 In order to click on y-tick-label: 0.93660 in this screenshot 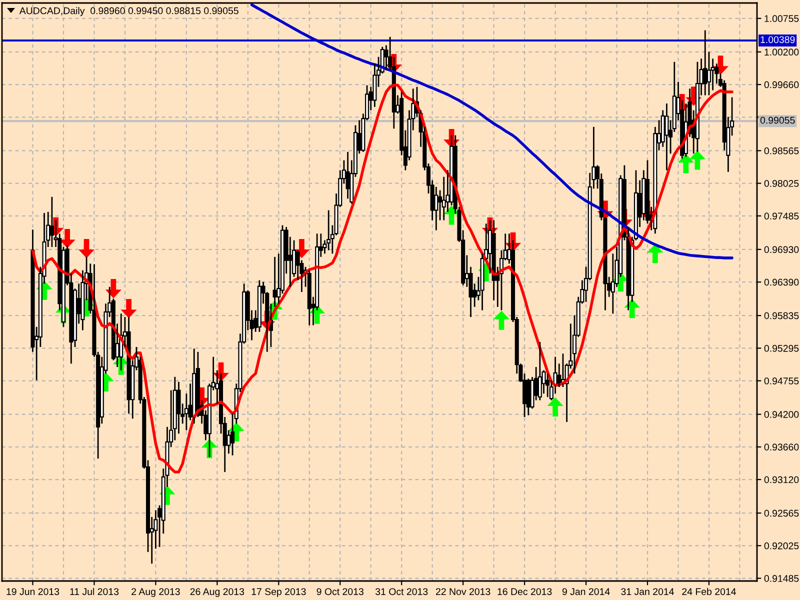, I will do `click(781, 447)`.